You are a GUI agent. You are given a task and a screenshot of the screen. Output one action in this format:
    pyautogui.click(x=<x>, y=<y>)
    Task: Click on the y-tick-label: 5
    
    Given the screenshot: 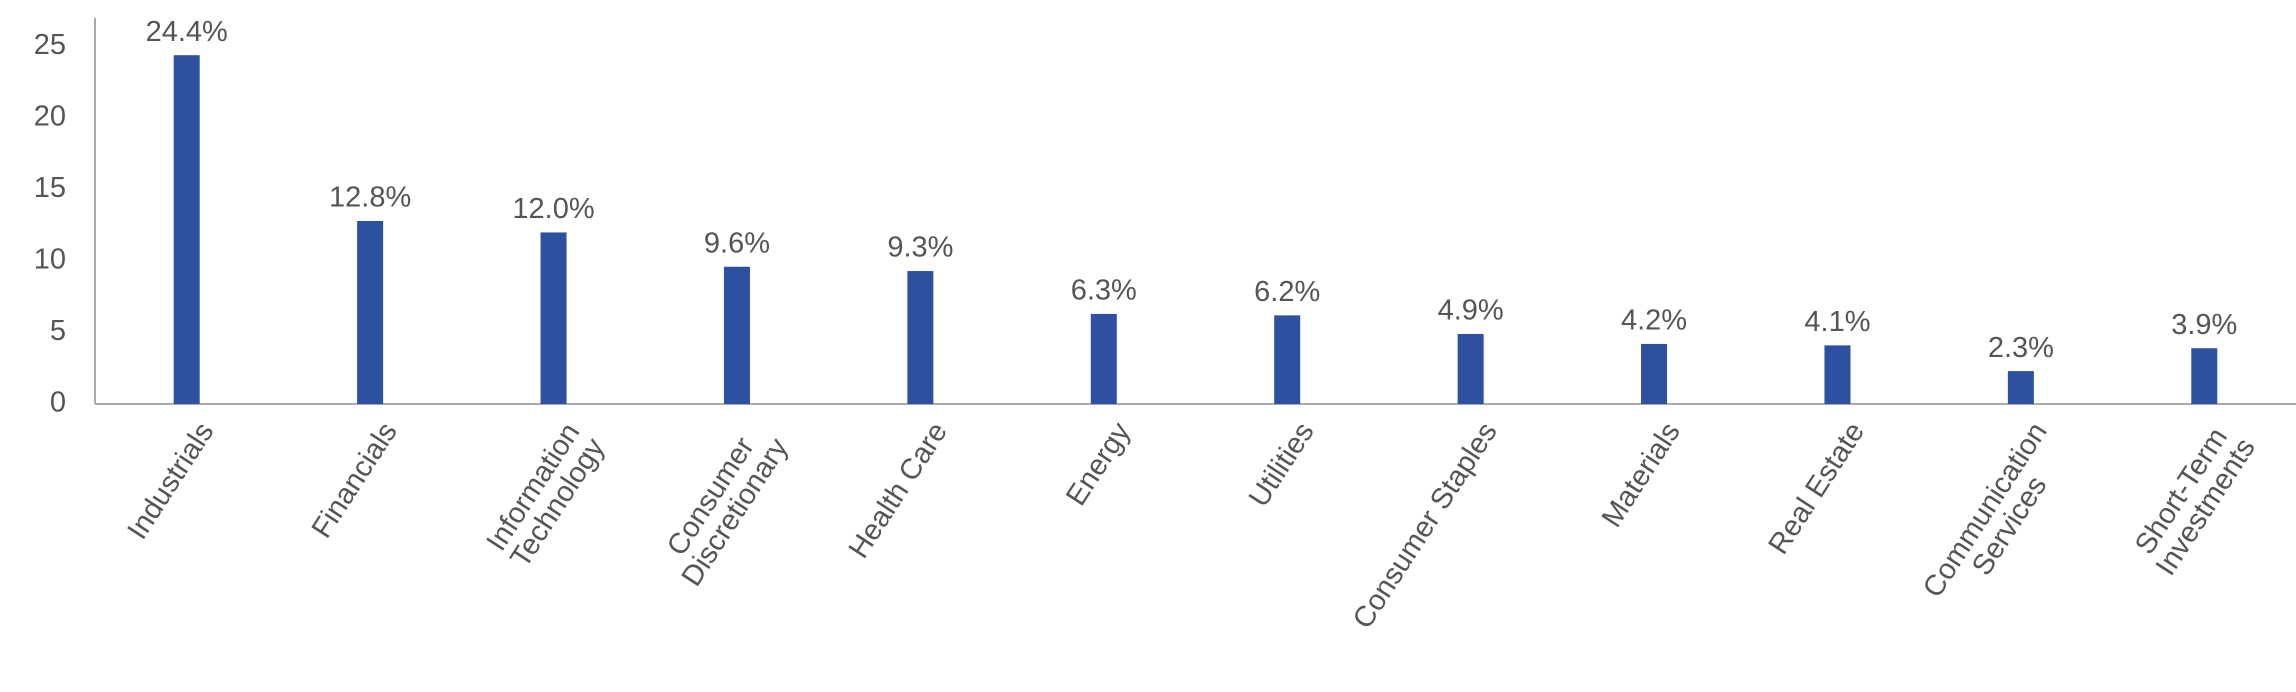 What is the action you would take?
    pyautogui.click(x=58, y=331)
    